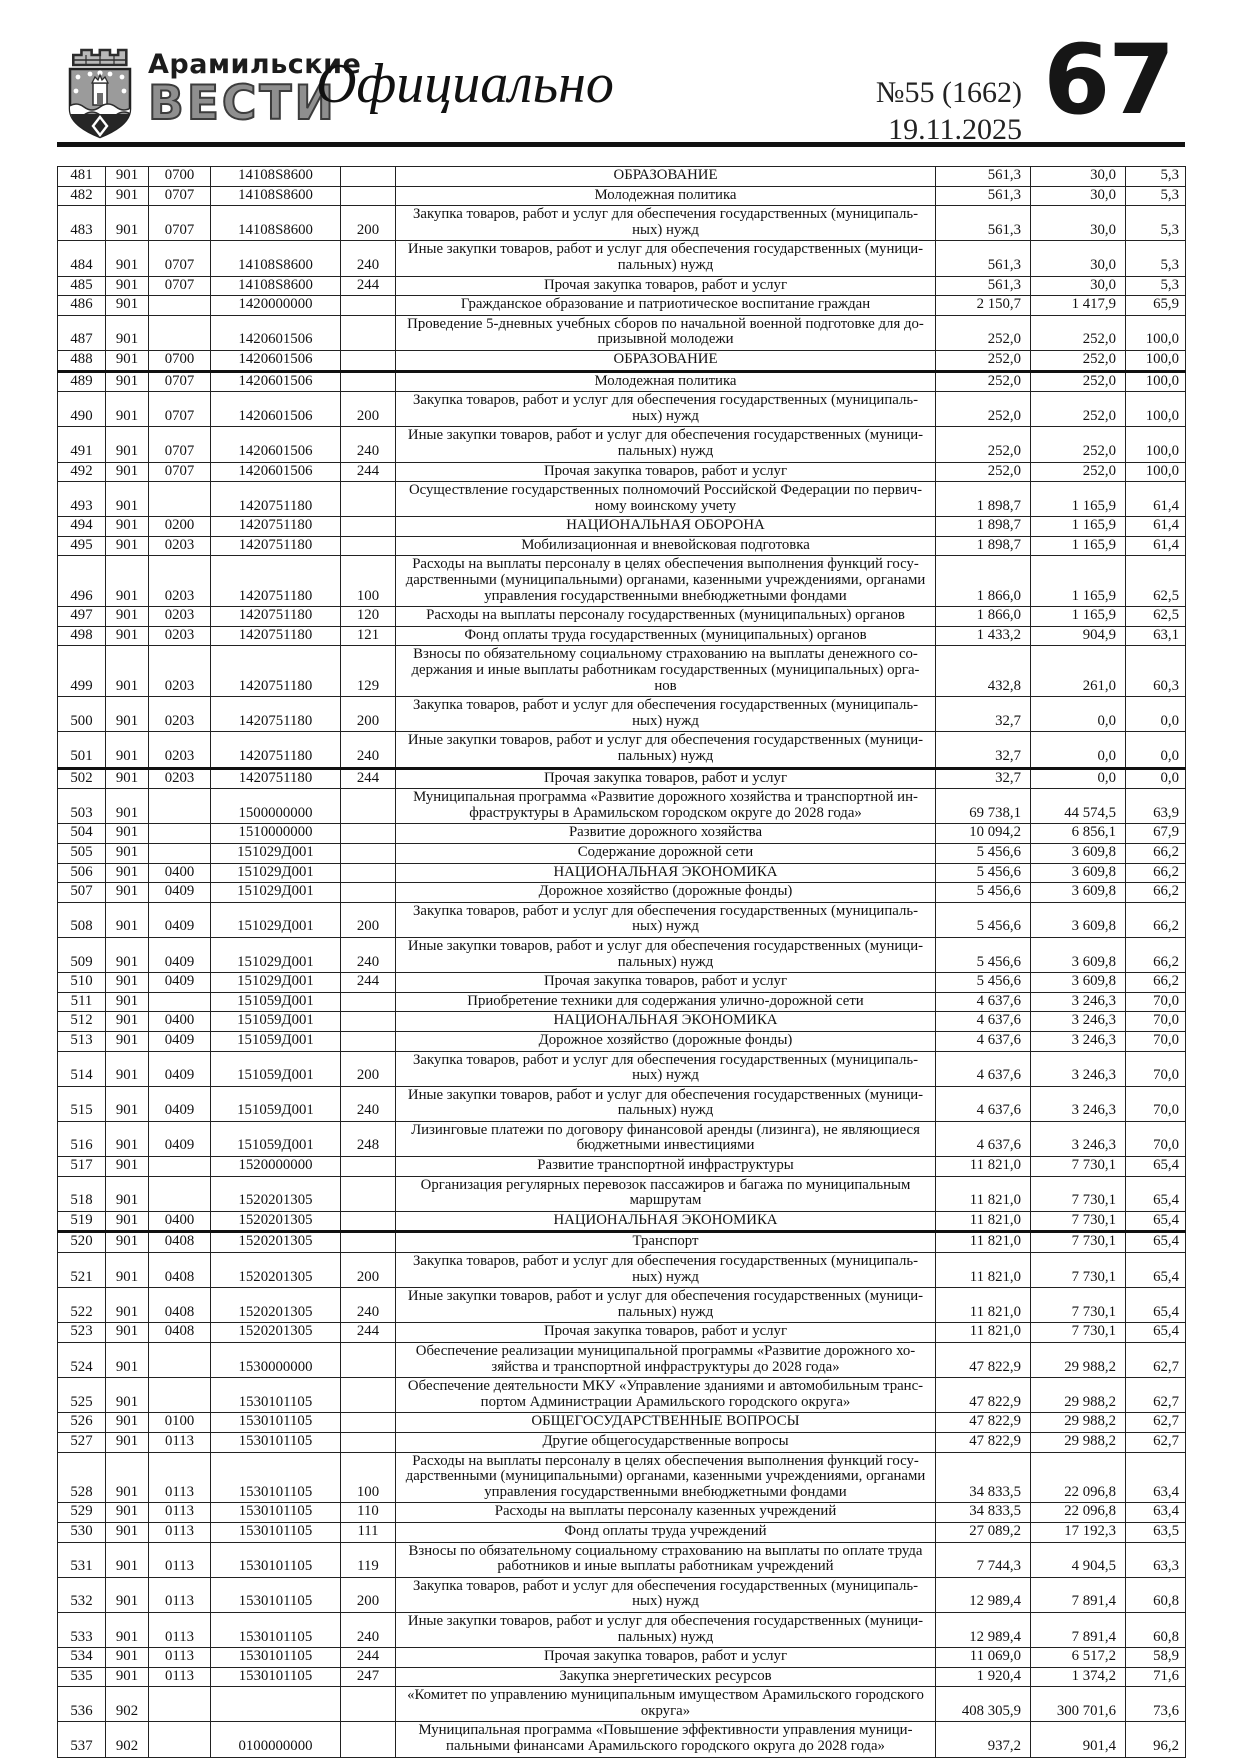 This screenshot has height=1758, width=1241. What do you see at coordinates (81, 1739) in the screenshot?
I see `cell-row-number: 537` at bounding box center [81, 1739].